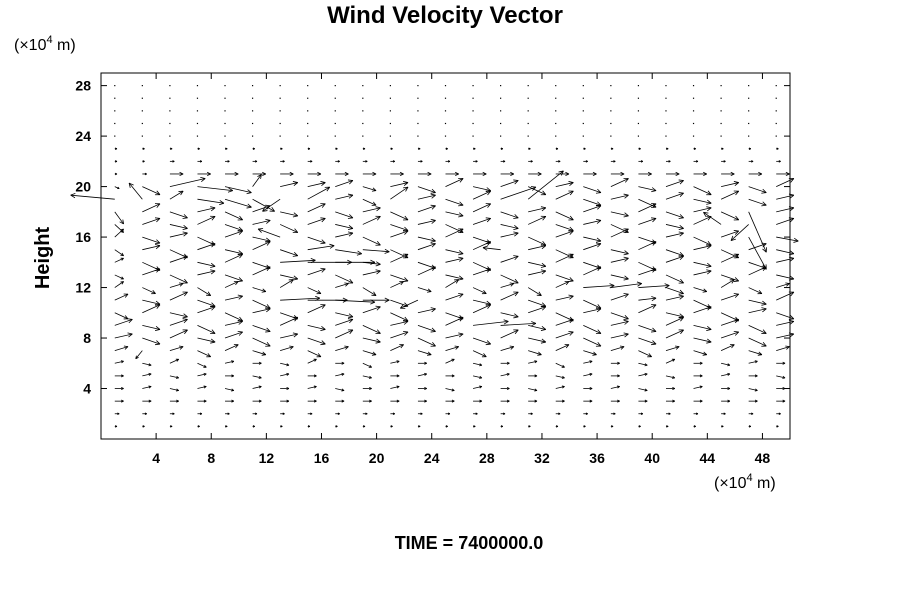 This screenshot has width=900, height=600. What do you see at coordinates (30, 45) in the screenshot?
I see `y-unit-prefix: (×10` at bounding box center [30, 45].